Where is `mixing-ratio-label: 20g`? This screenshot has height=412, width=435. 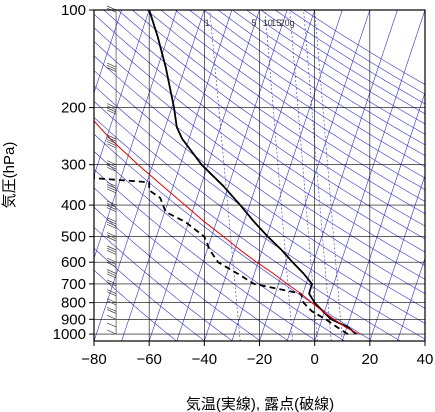 mixing-ratio-label: 20g is located at coordinates (287, 23).